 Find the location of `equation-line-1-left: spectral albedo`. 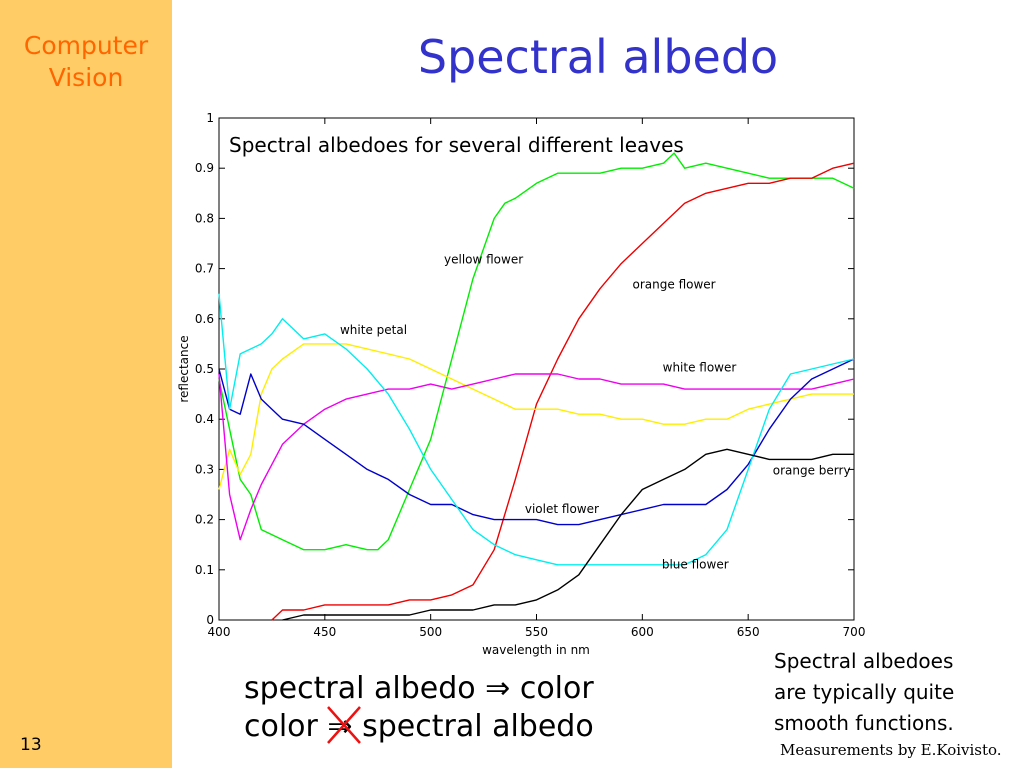

equation-line-1-left: spectral albedo is located at coordinates (360, 688).